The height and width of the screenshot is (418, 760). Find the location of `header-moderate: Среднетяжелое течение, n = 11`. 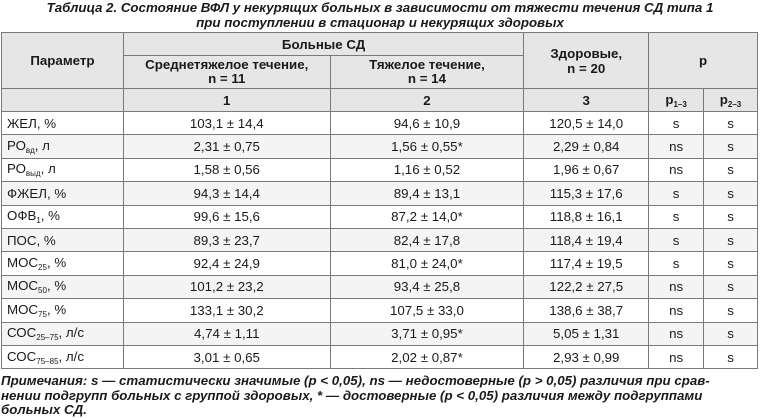

header-moderate: Среднетяжелое течение, n = 11 is located at coordinates (226, 72).